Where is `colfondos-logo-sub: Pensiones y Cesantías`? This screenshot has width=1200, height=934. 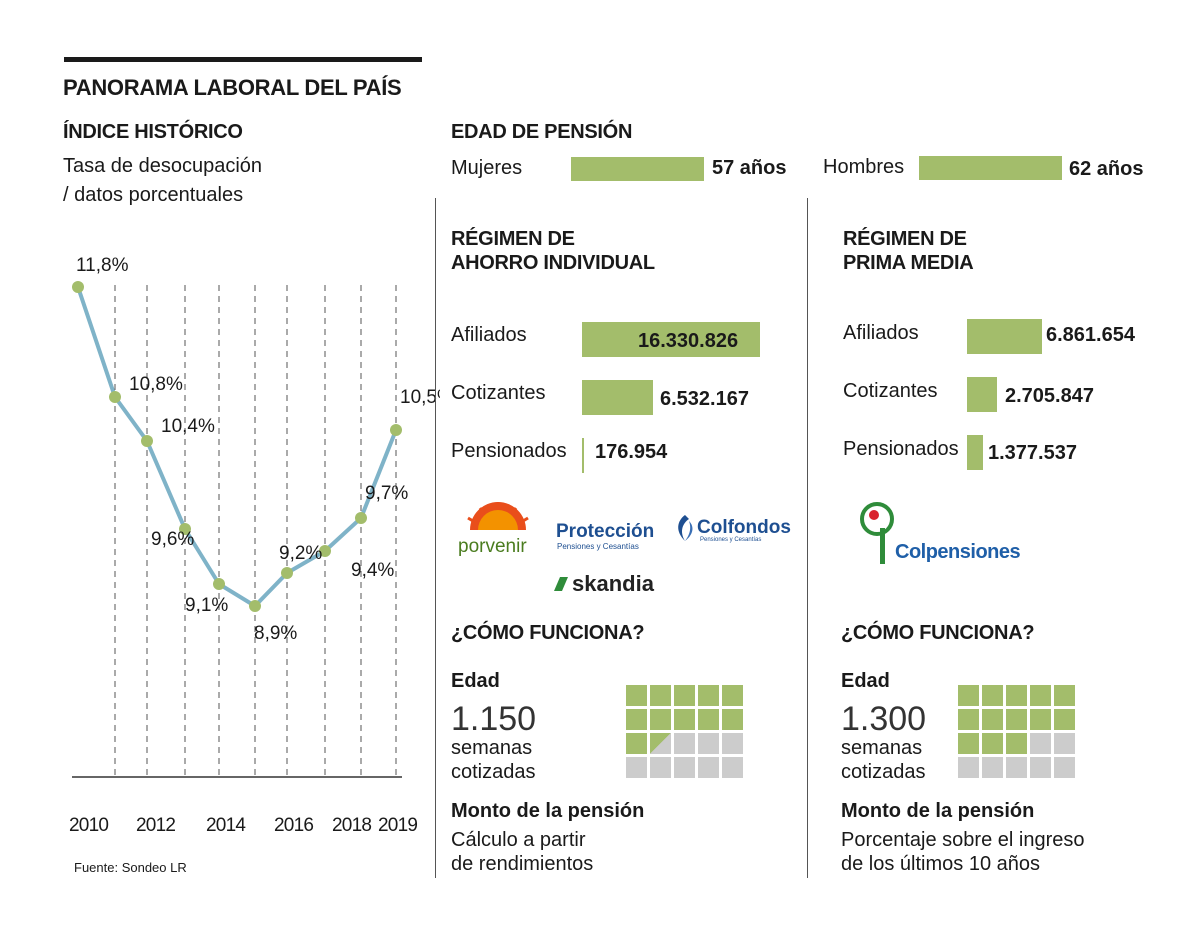
colfondos-logo-sub: Pensiones y Cesantías is located at coordinates (731, 540).